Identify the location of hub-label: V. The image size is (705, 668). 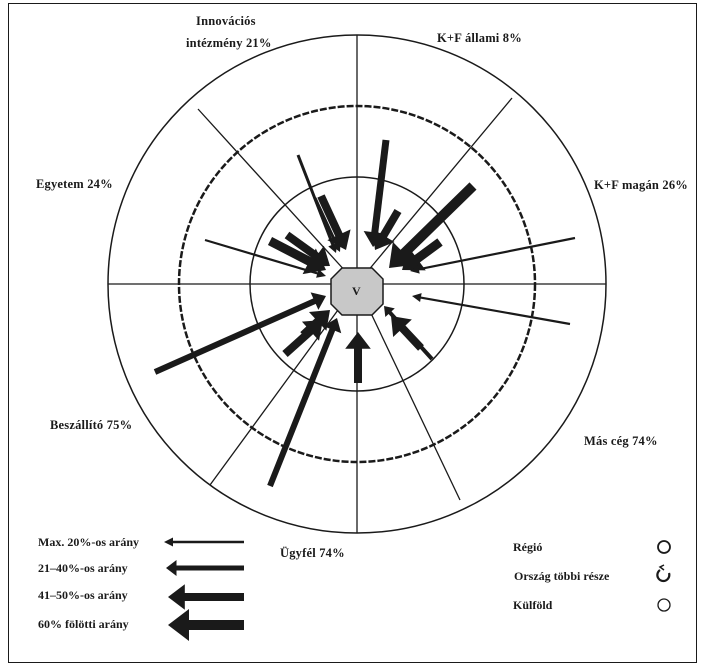
(356, 291).